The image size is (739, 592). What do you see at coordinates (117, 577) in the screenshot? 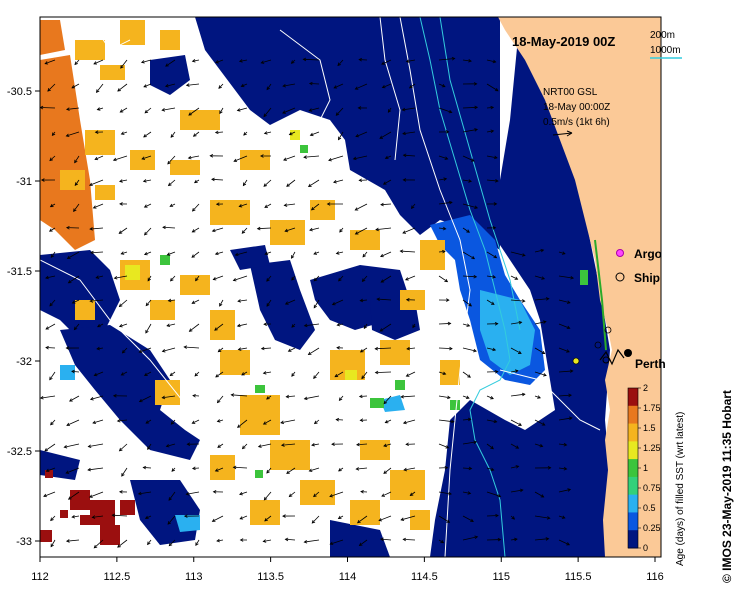
I see `x-tick-label: 112.5` at bounding box center [117, 577].